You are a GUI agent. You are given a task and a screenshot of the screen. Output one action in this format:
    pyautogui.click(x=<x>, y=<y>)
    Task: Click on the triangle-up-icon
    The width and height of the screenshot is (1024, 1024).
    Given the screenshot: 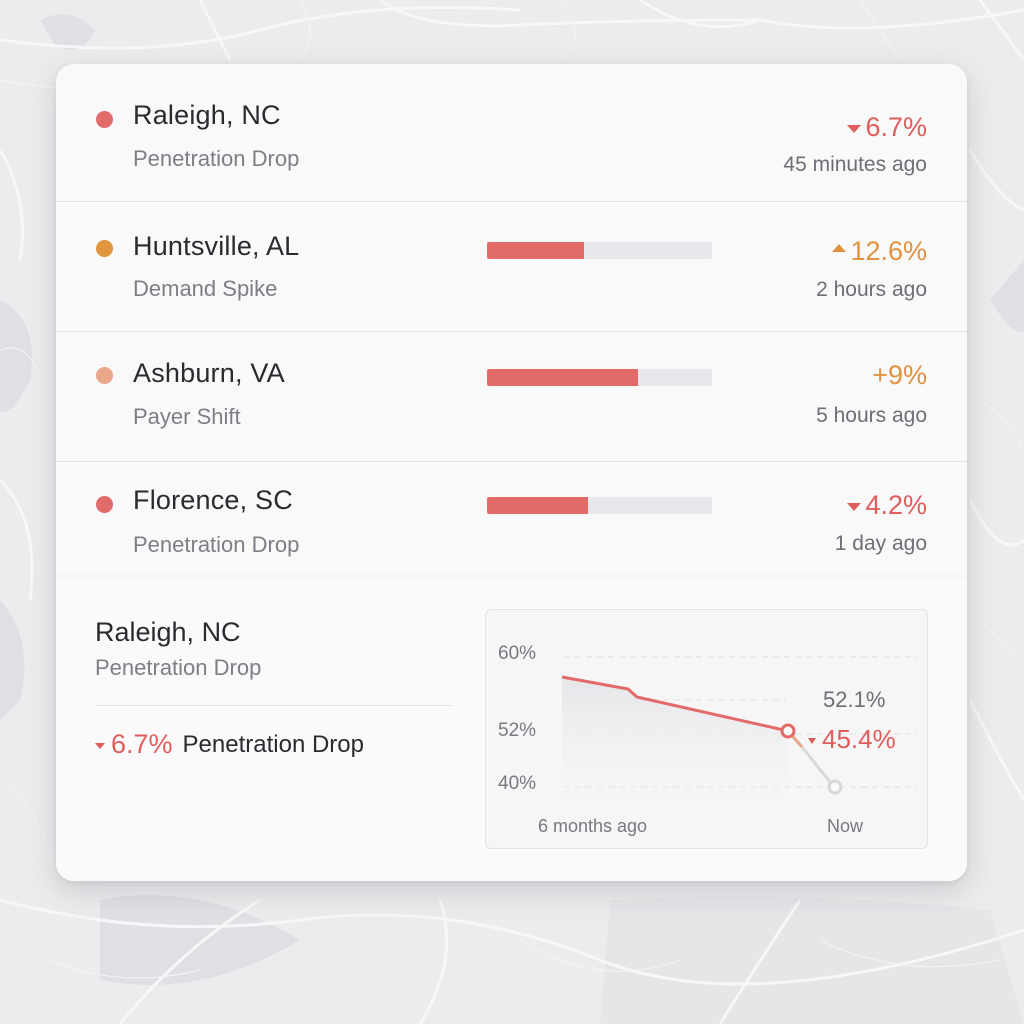 What is the action you would take?
    pyautogui.click(x=839, y=247)
    